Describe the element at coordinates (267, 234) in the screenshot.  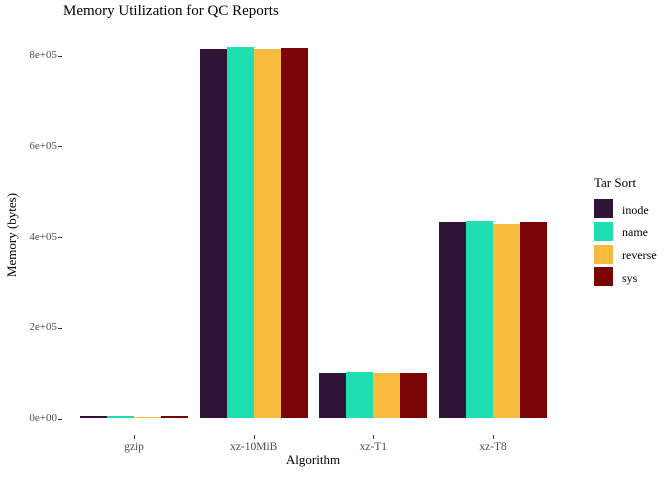
I see `bar-xz-10MiB-reverse` at that location.